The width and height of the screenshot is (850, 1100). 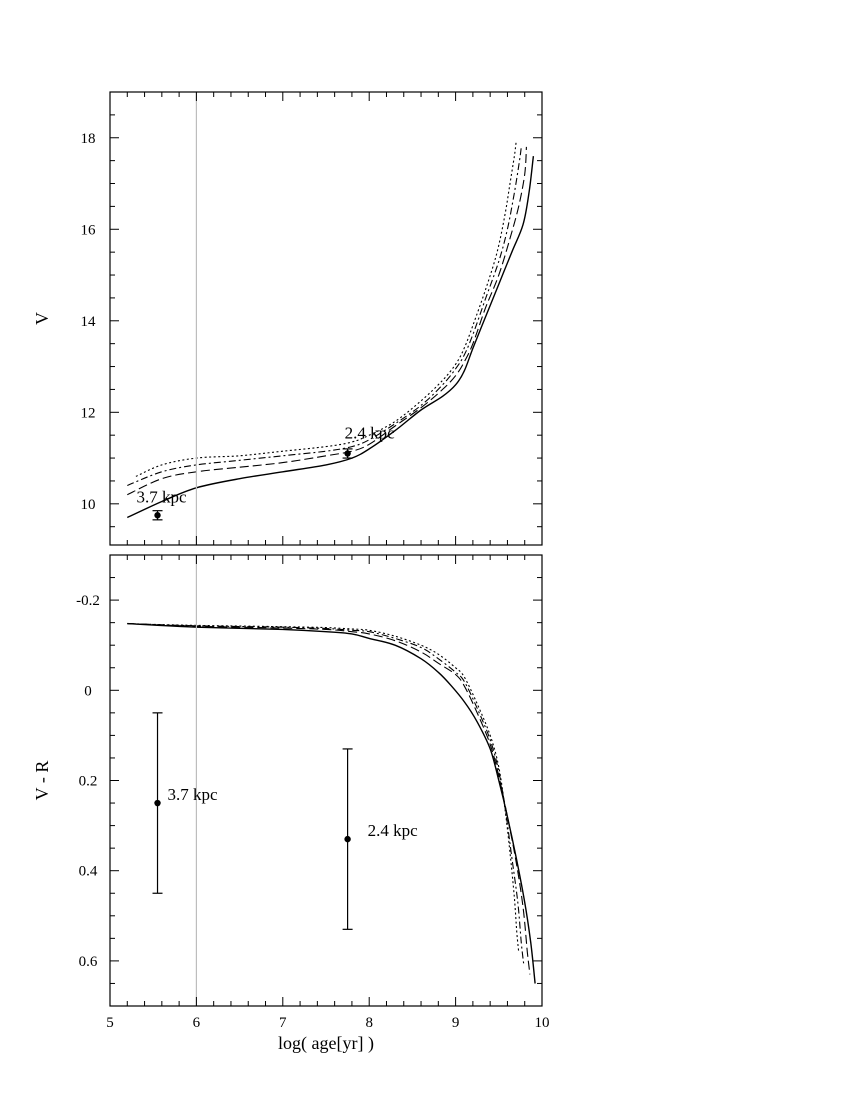 What do you see at coordinates (456, 1023) in the screenshot?
I see `x-tick-label: 9` at bounding box center [456, 1023].